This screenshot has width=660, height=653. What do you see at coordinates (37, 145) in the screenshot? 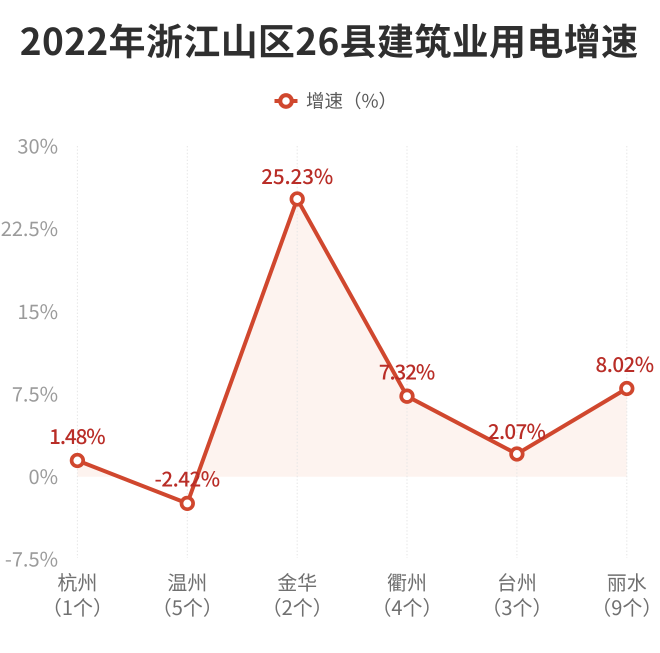
I see `svg-text: 30%` at bounding box center [37, 145].